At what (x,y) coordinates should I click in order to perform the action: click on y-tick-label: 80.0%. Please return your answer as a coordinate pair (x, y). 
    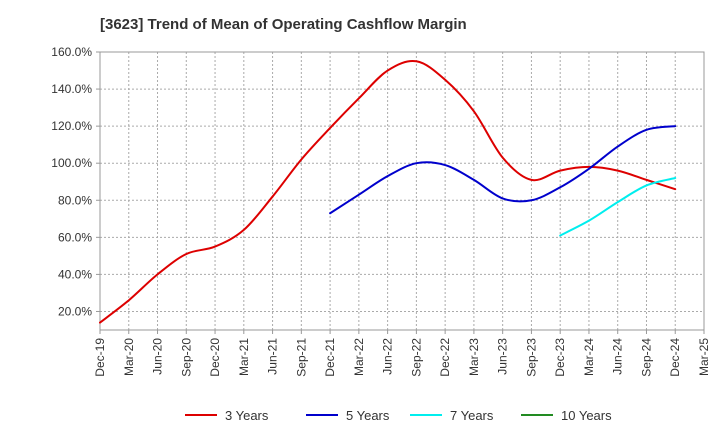
    Looking at the image, I should click on (75, 200).